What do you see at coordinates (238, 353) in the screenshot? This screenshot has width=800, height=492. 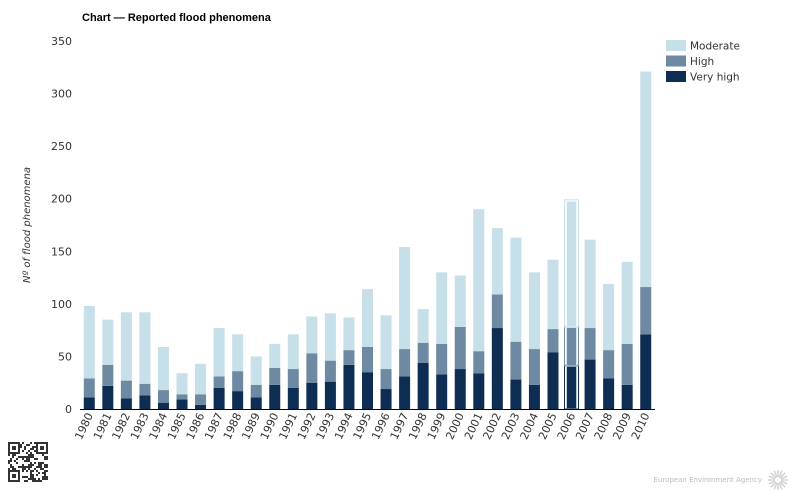 I see `bar-moderate-1988` at bounding box center [238, 353].